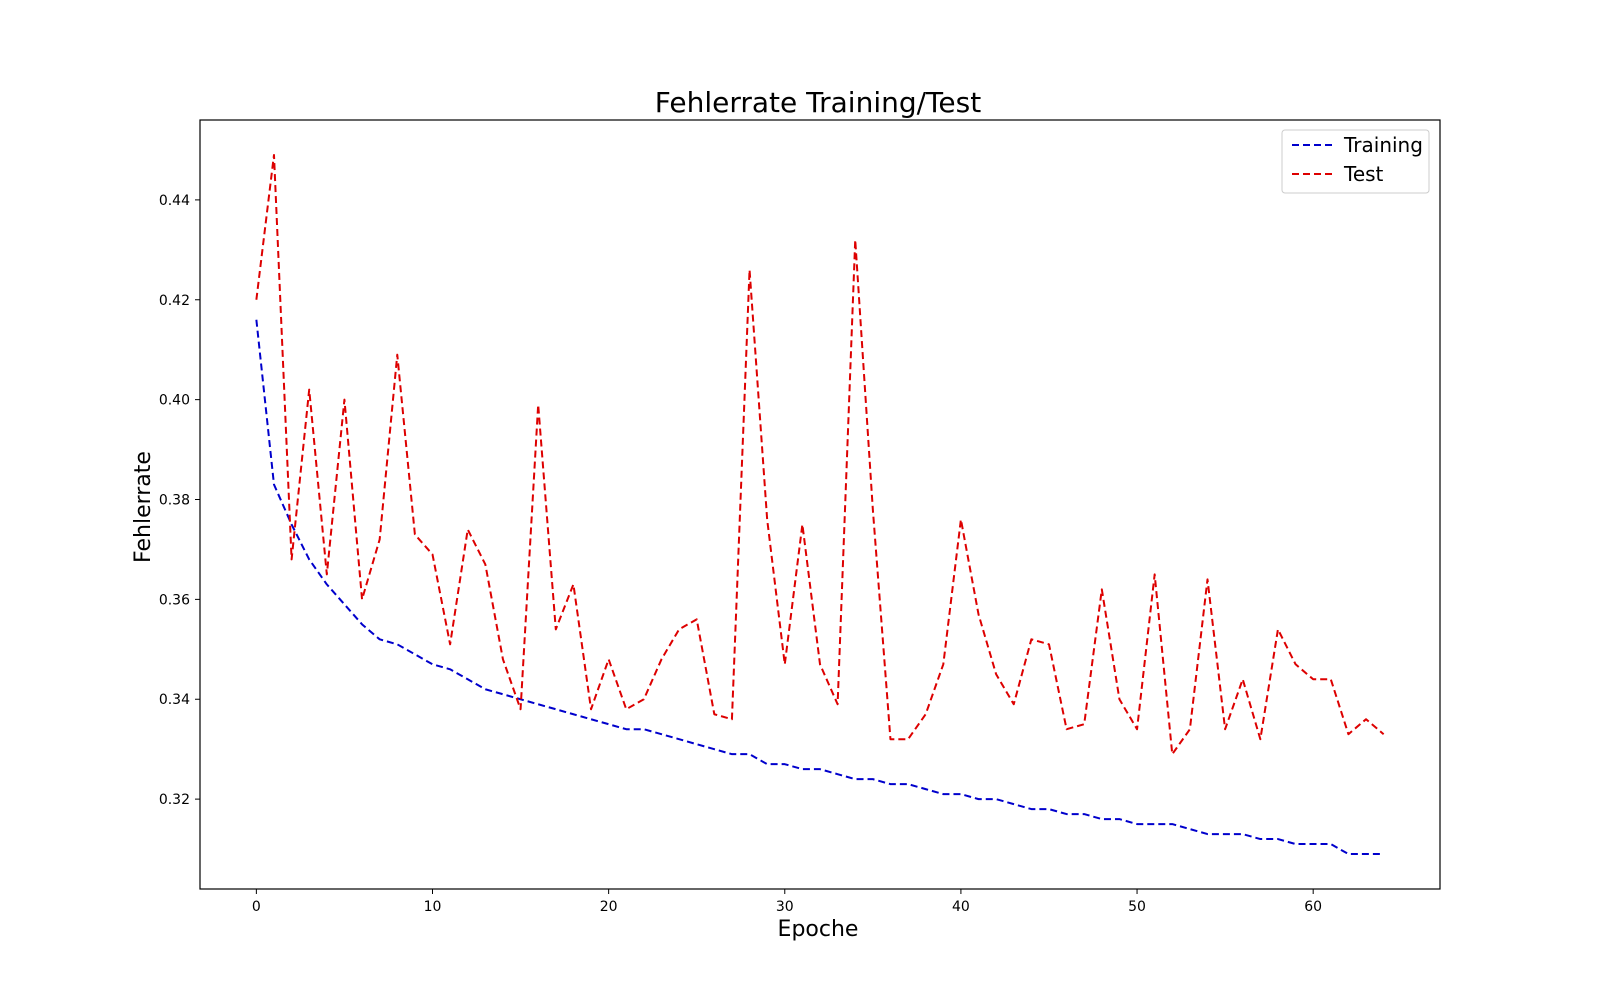 This screenshot has height=1005, width=1600. I want to click on y-tick-label: 0.42, so click(174, 301).